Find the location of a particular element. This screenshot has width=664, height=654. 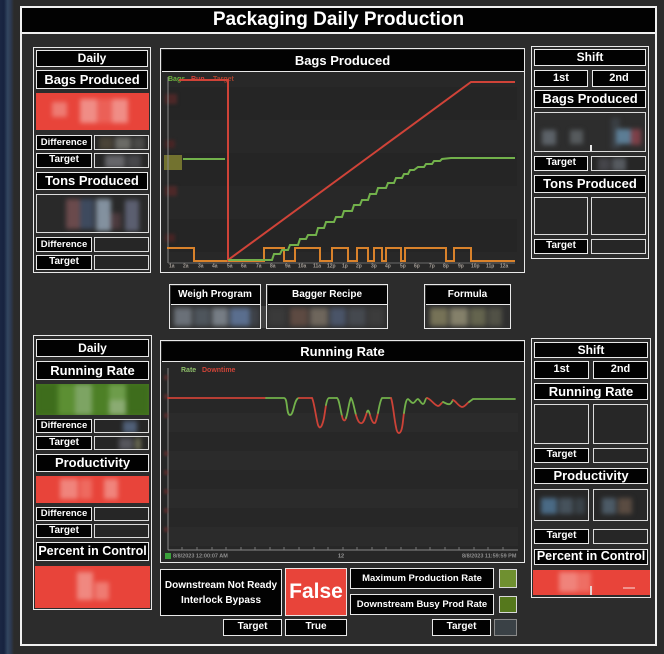

svg-text: 2p is located at coordinates (359, 267).